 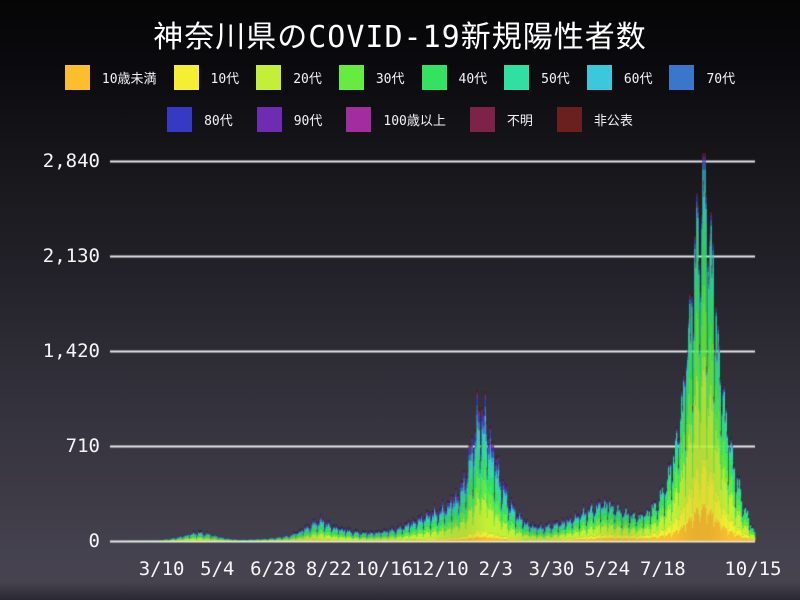 What do you see at coordinates (217, 569) in the screenshot?
I see `x-axis-tick-label: 5/4` at bounding box center [217, 569].